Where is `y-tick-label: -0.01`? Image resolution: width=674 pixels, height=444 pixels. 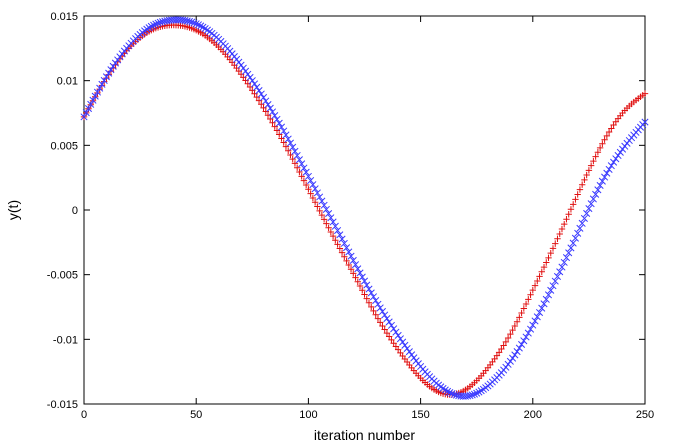 y-tick-label: -0.01 is located at coordinates (65, 340).